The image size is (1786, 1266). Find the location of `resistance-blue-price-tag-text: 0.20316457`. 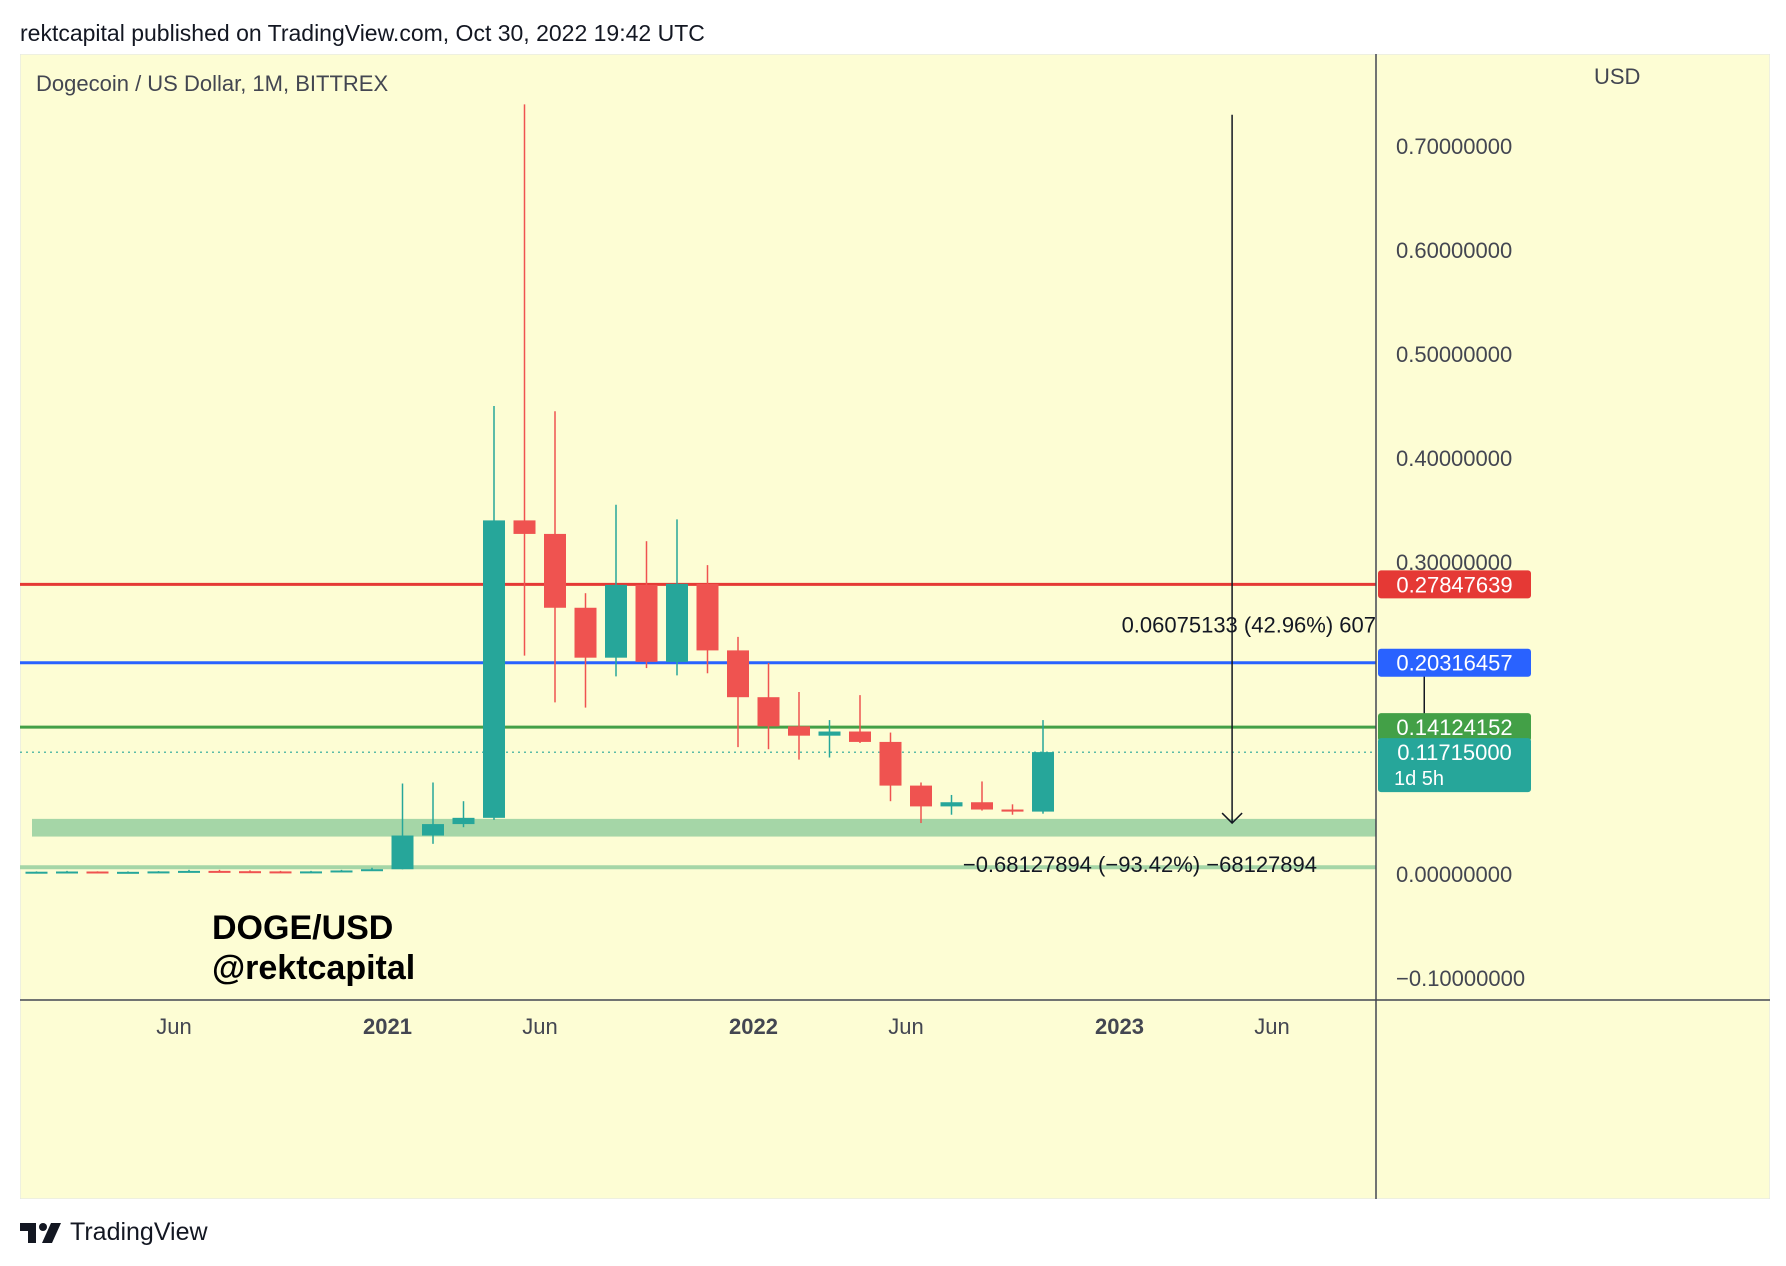

resistance-blue-price-tag-text: 0.20316457 is located at coordinates (1454, 663).